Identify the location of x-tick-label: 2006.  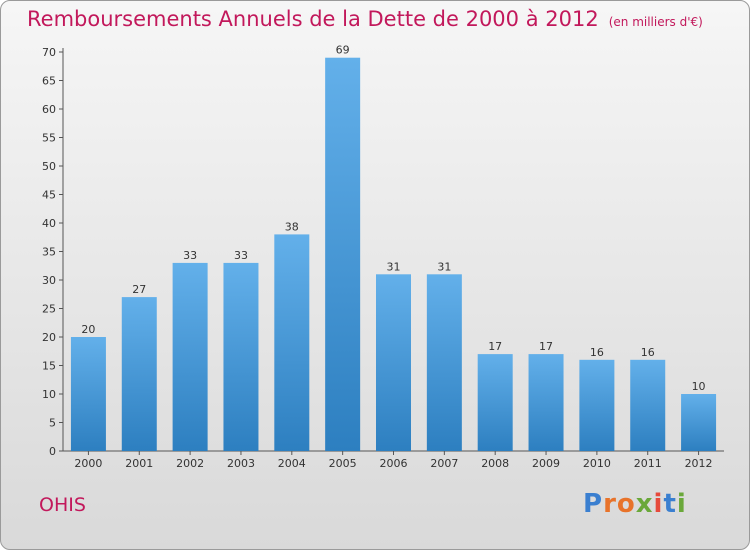
(394, 463).